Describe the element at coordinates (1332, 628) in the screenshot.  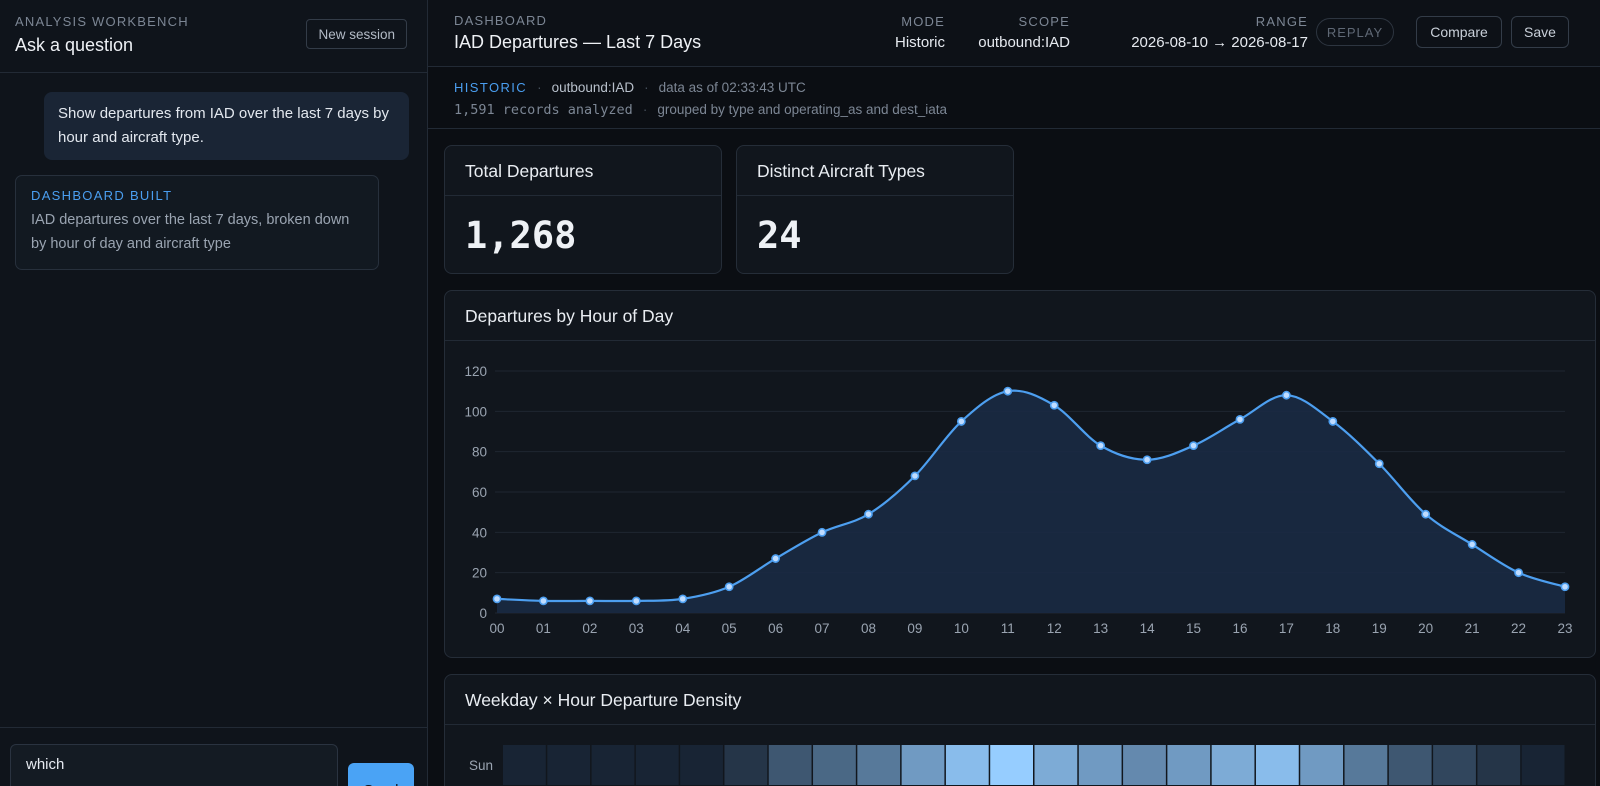
I see `x-tick-label: 18` at that location.